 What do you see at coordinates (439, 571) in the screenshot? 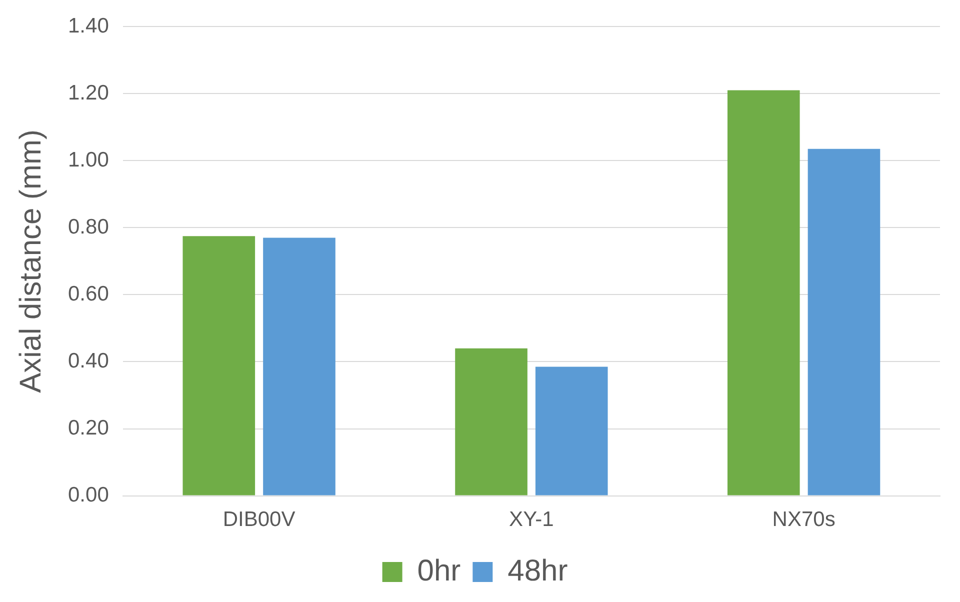
I see `legend-label: 0hr` at bounding box center [439, 571].